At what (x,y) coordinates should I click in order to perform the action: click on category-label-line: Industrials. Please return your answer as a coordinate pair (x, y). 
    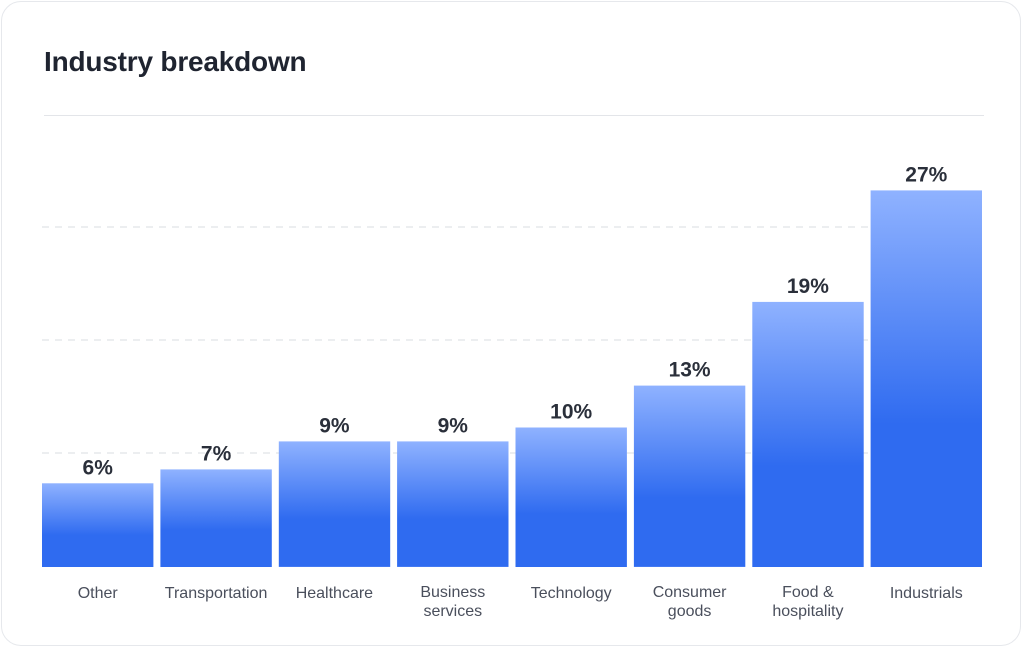
    Looking at the image, I should click on (926, 593).